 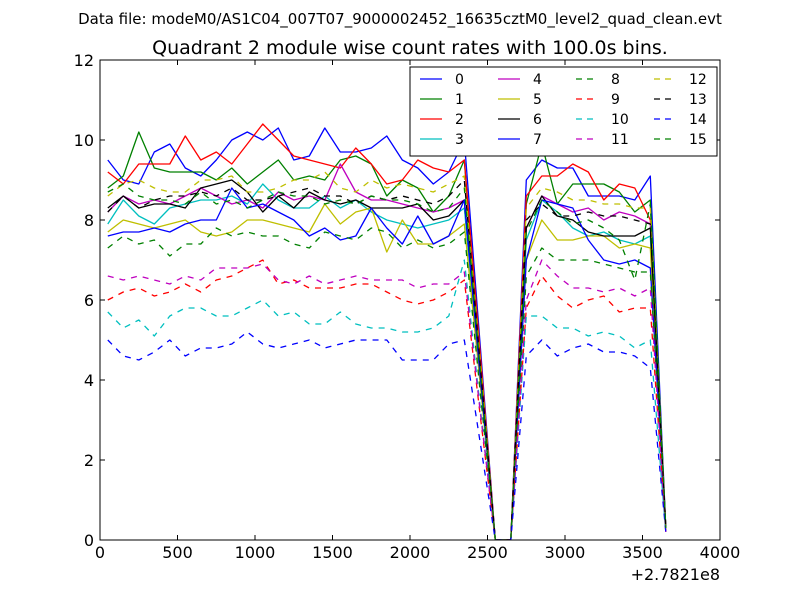 I want to click on x-tick-label: 1000, so click(x=255, y=552).